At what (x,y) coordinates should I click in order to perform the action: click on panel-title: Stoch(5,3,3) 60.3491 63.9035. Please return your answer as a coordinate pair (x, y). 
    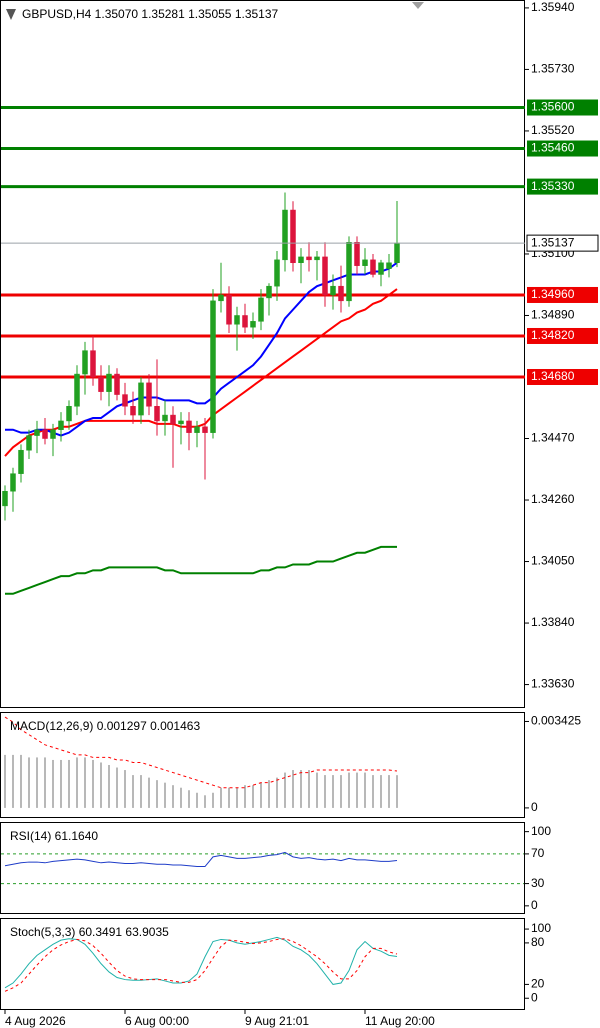
    Looking at the image, I should click on (89, 932).